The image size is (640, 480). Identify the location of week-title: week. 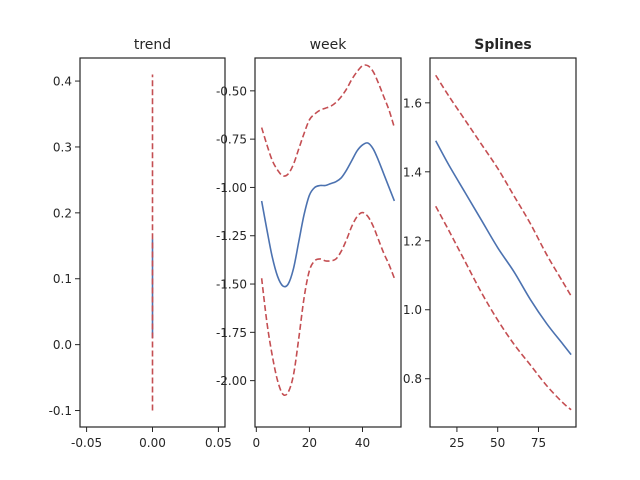
(329, 45).